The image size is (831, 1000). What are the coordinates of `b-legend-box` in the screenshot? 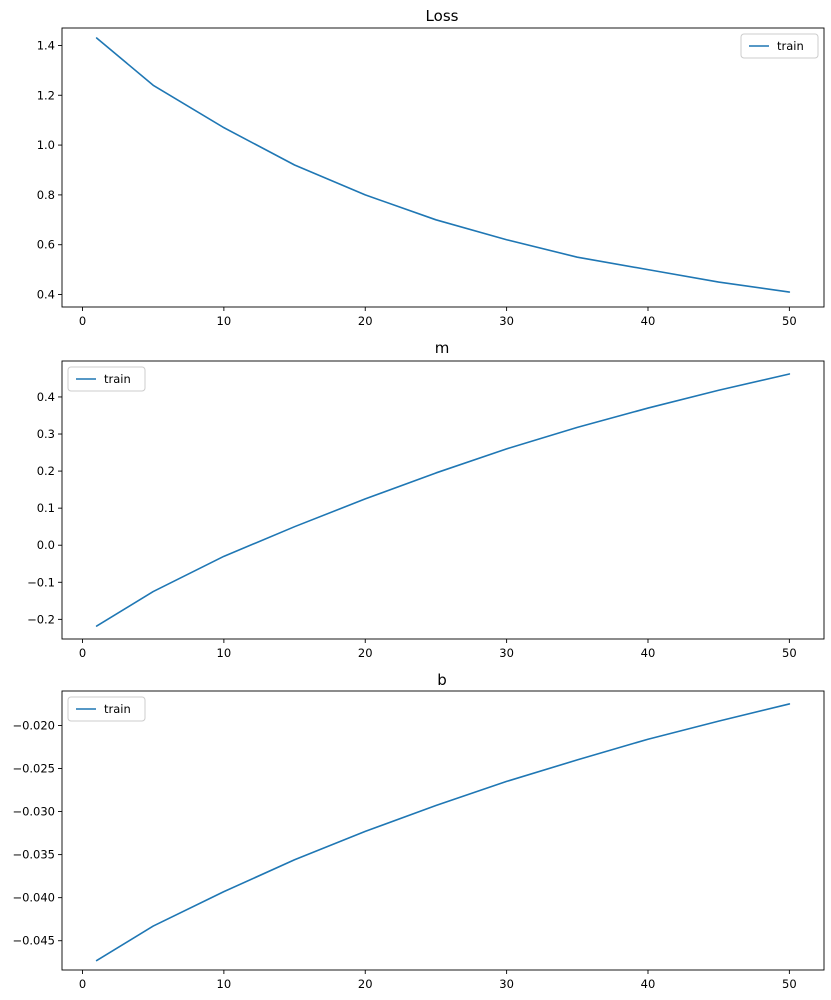 It's located at (106, 709).